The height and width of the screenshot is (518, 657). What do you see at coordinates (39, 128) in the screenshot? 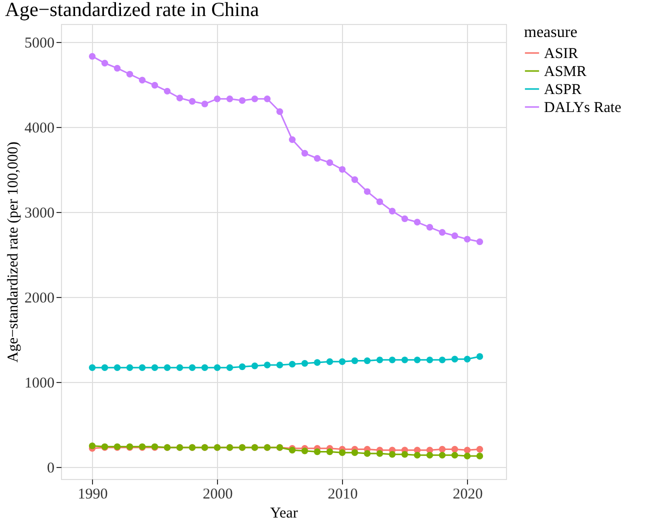
I see `y-tick-label: 4000` at bounding box center [39, 128].